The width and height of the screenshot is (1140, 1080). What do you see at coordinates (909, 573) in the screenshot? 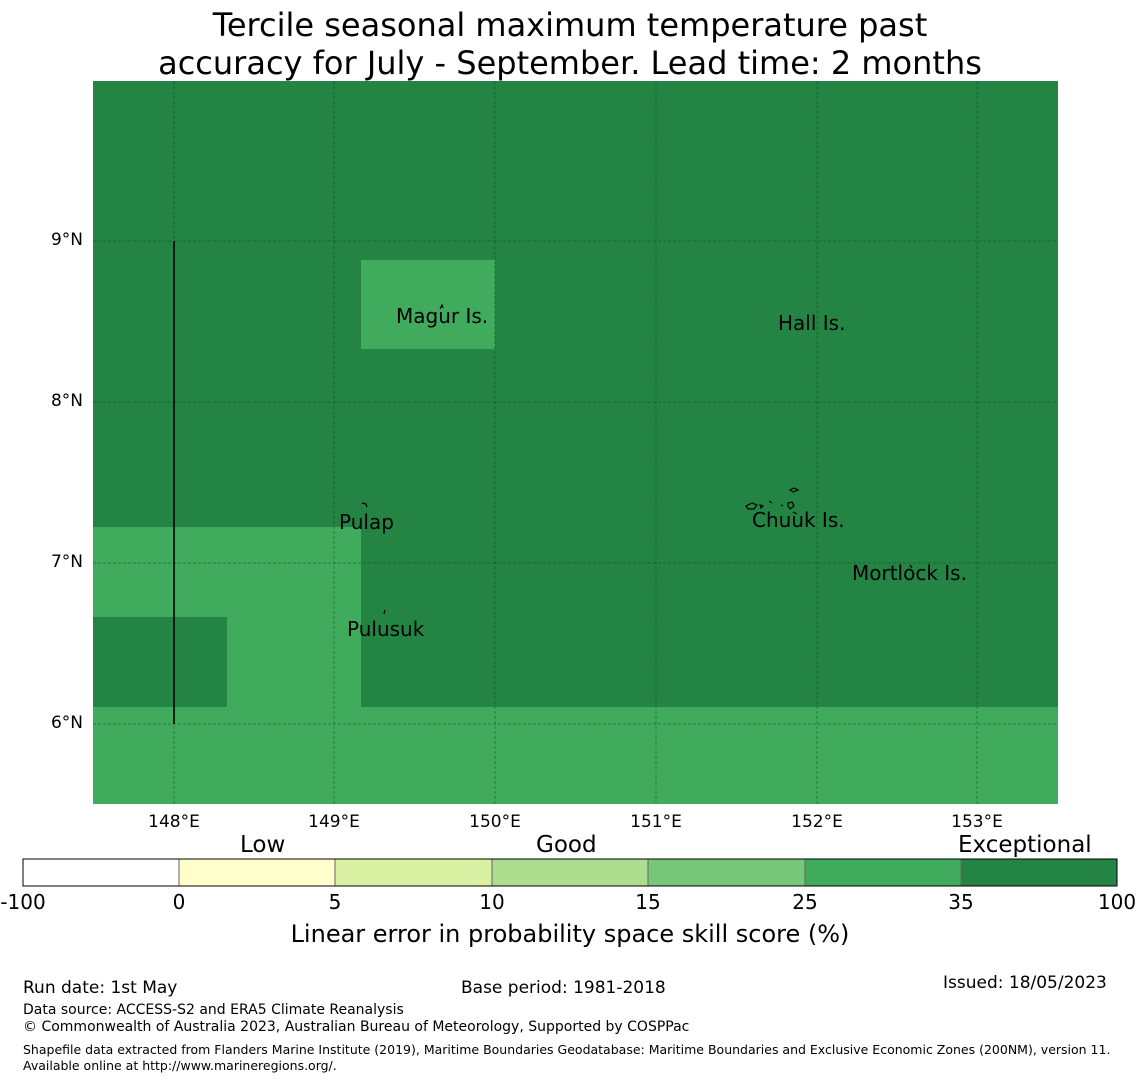
I see `place-label-mortlock: Mortlock Is.` at bounding box center [909, 573].